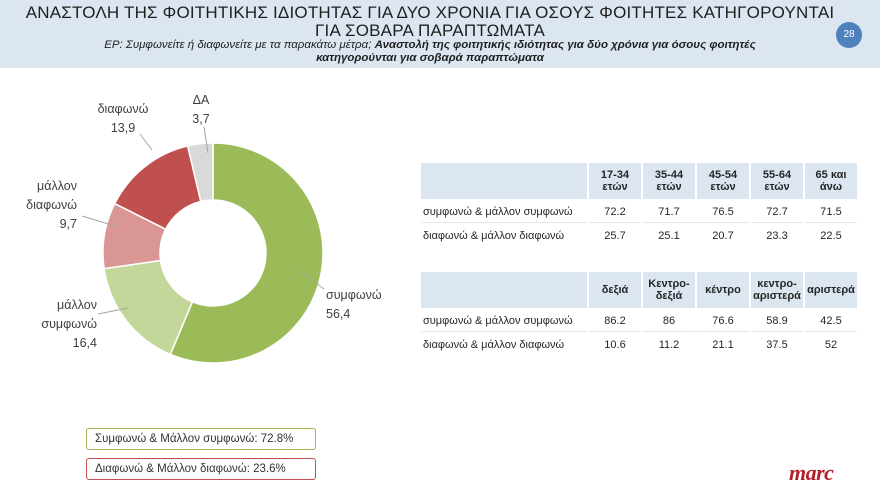 The height and width of the screenshot is (495, 880). I want to click on ideology-table-col-header-3: κεντρο-αριστερά, so click(777, 290).